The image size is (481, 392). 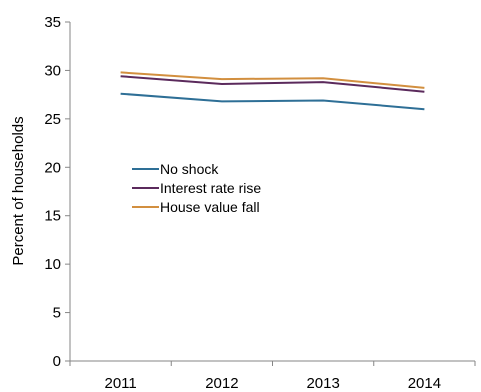 I want to click on series-layer, so click(x=272, y=91).